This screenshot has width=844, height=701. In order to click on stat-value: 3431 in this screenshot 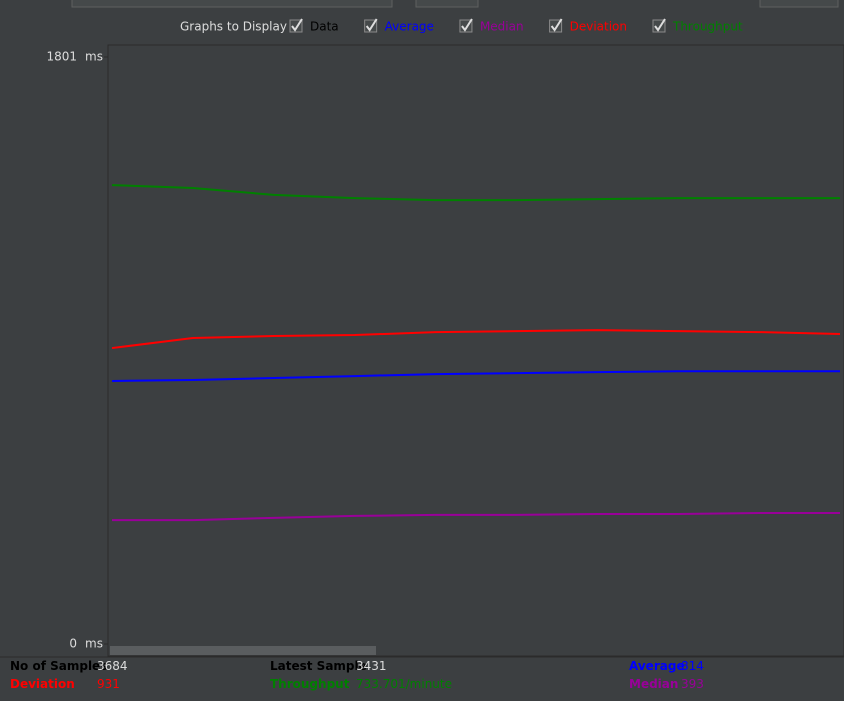, I will do `click(371, 666)`.